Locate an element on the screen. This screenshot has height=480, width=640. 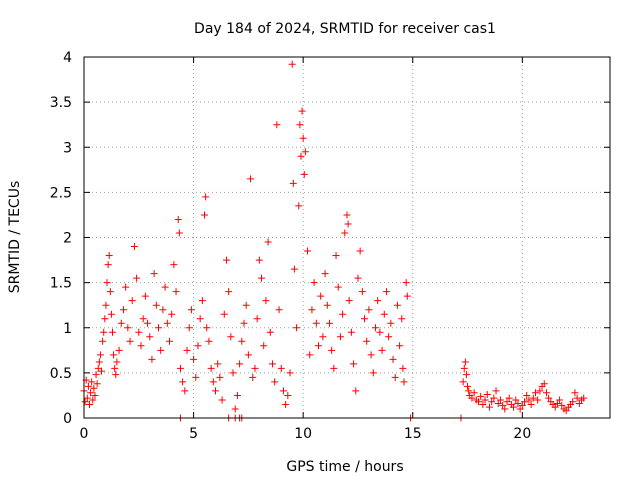
x-tick-label: 15 is located at coordinates (413, 434).